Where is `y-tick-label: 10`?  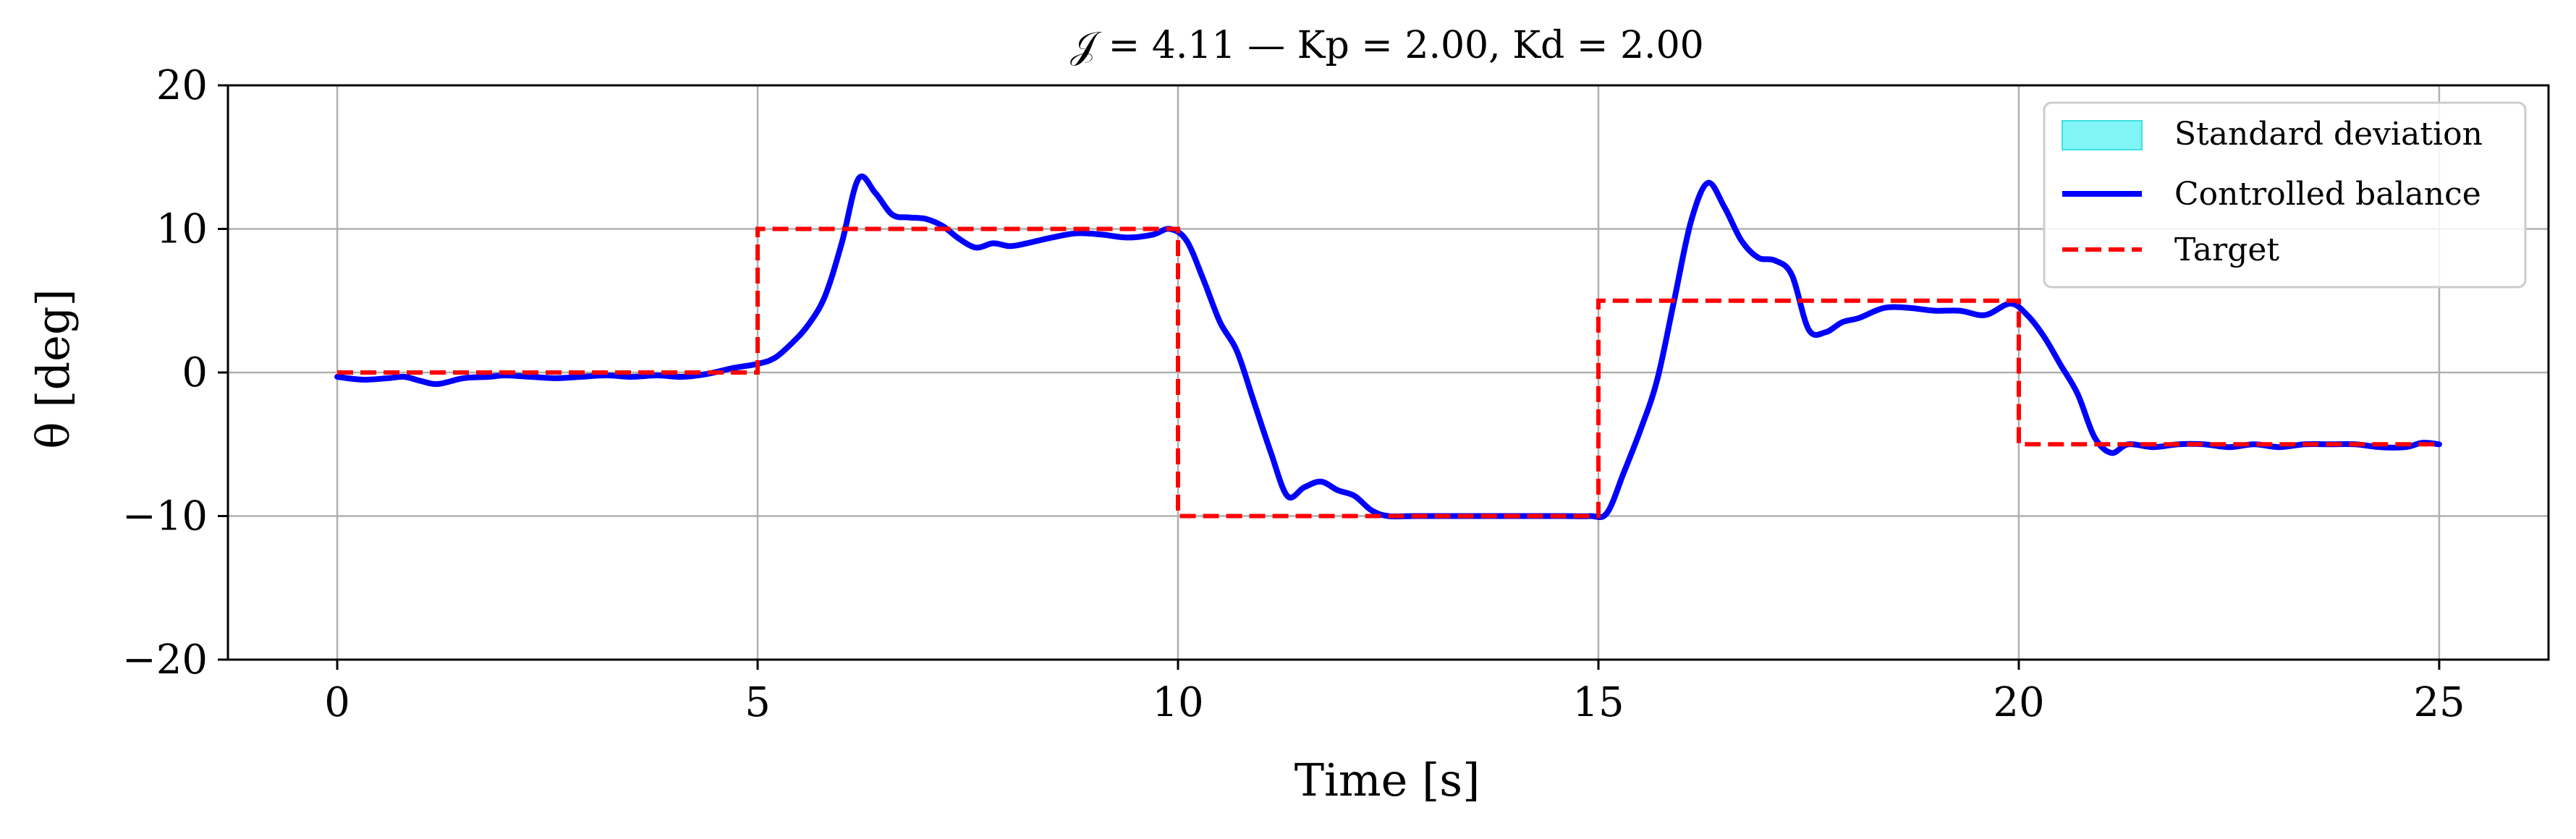
y-tick-label: 10 is located at coordinates (182, 230).